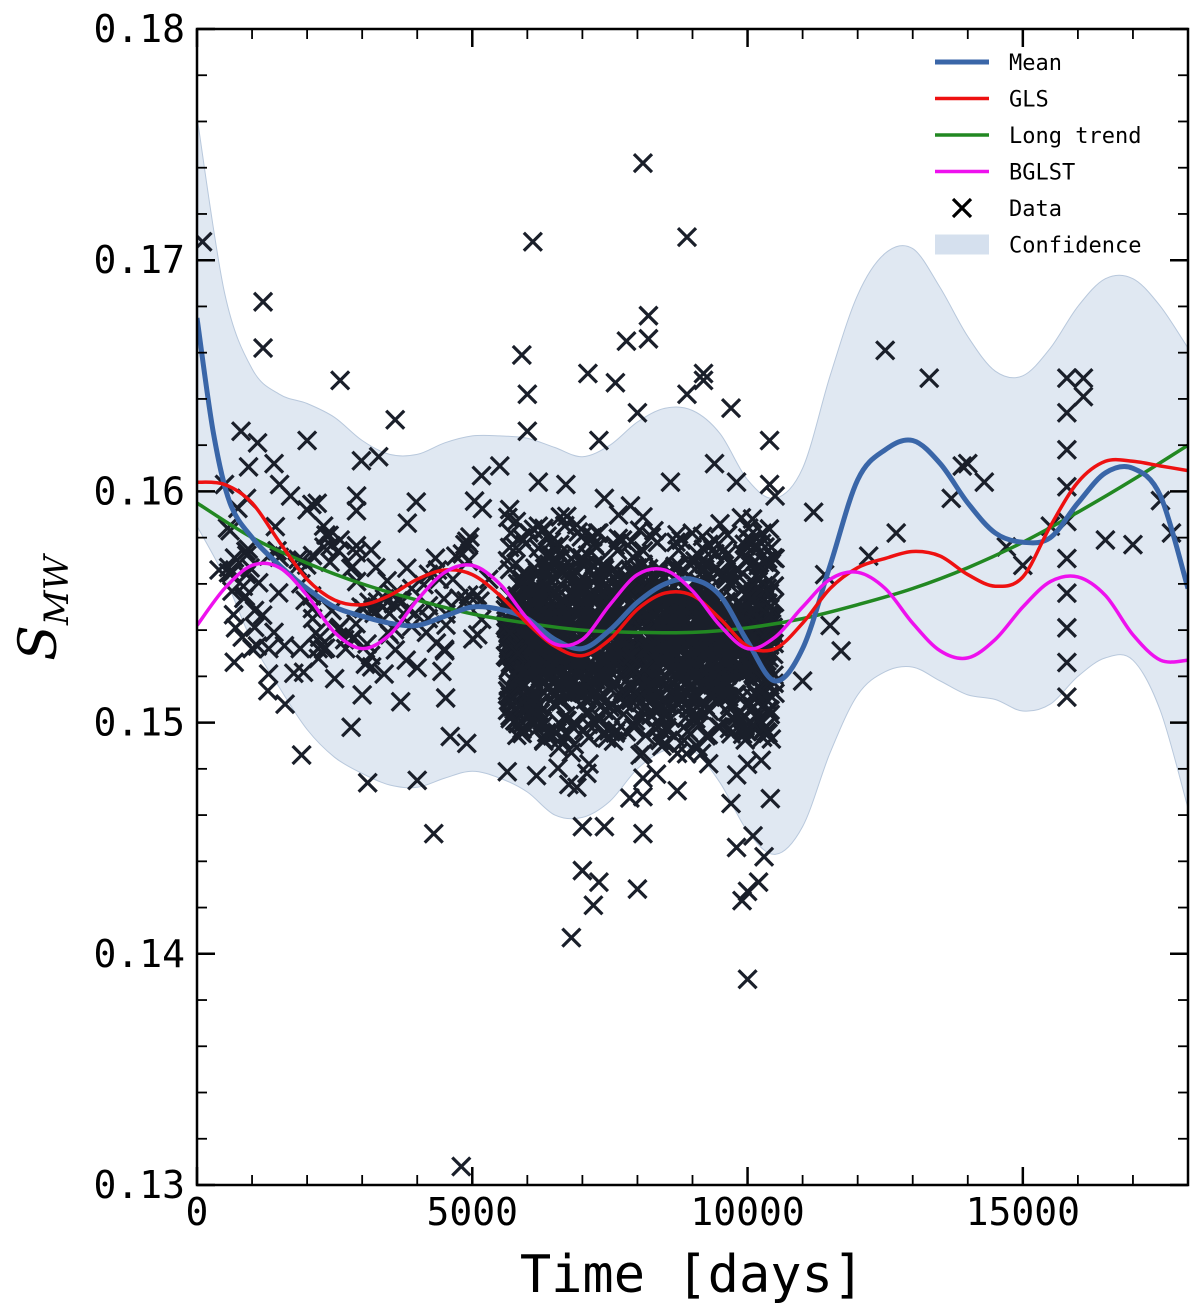 This screenshot has height=1315, width=1200. I want to click on x-tick-label: 10000, so click(747, 1212).